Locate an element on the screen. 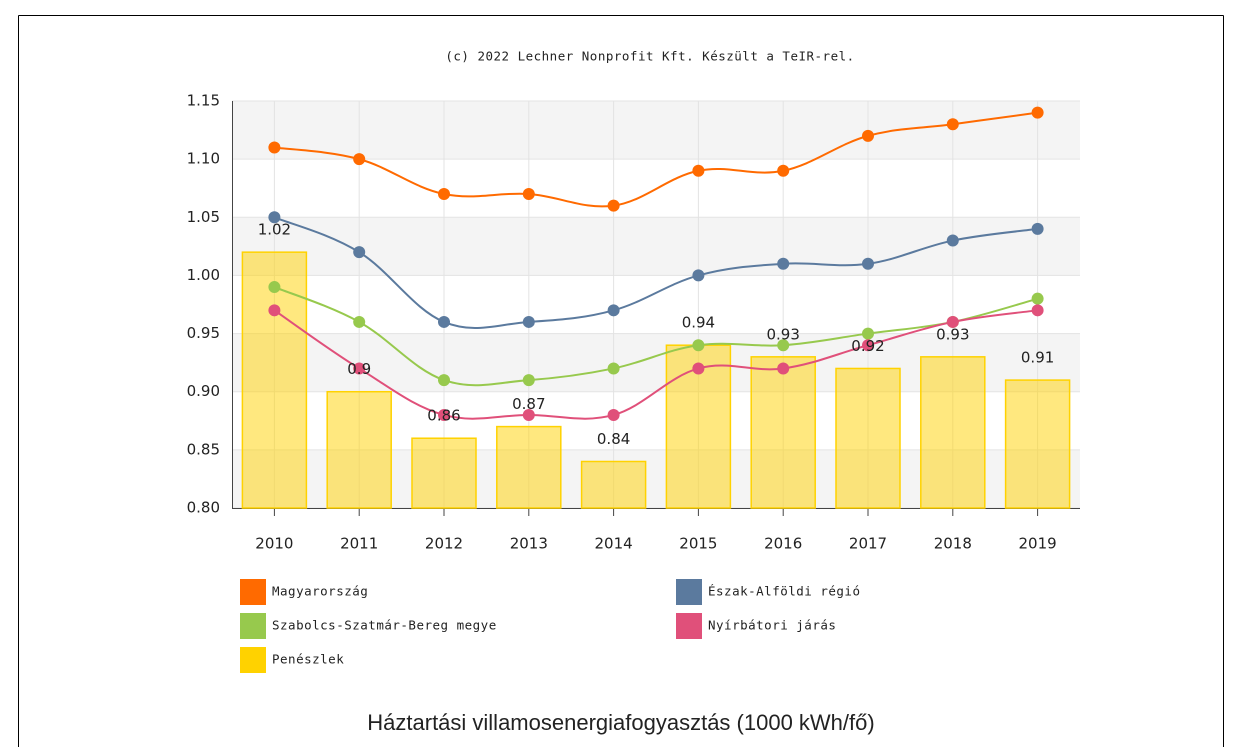 The width and height of the screenshot is (1238, 747). data-label: 1.02 is located at coordinates (274, 230).